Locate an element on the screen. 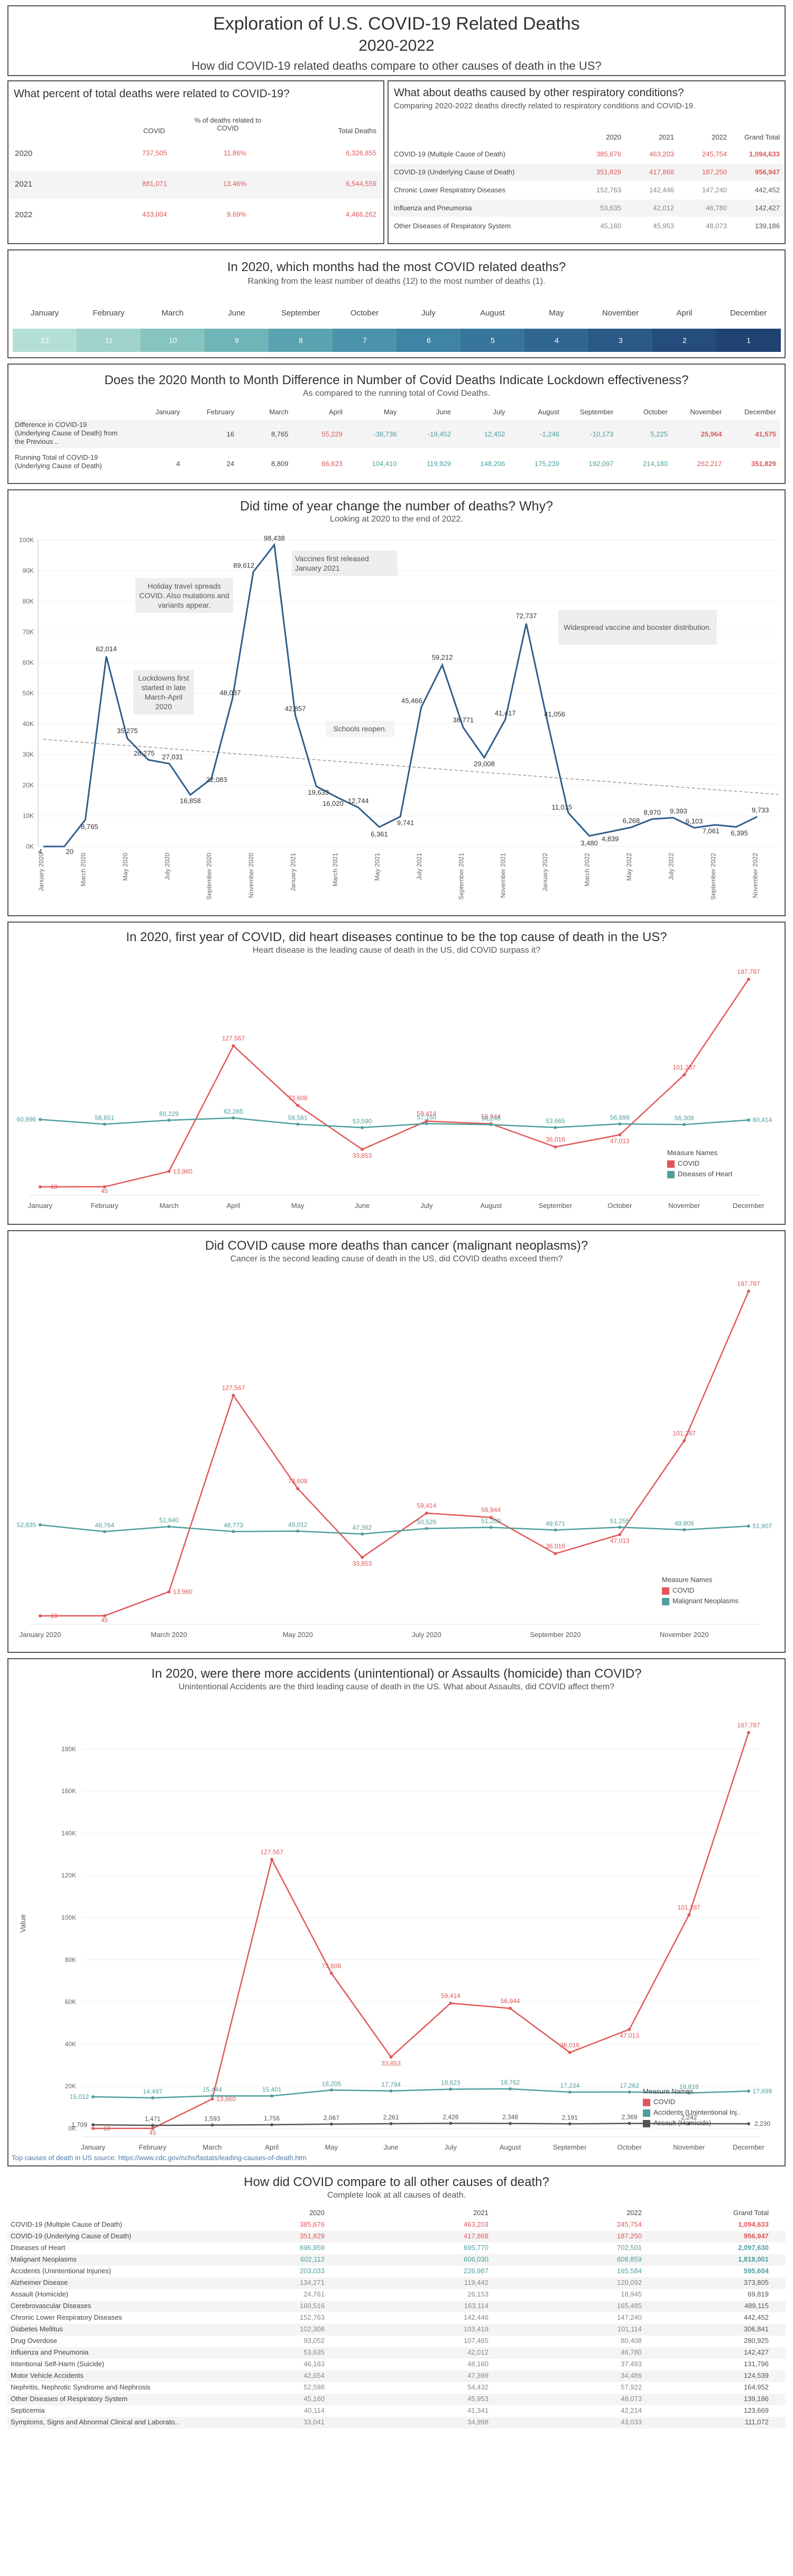 This screenshot has width=793, height=2576. cancer-data-label: 48,764 is located at coordinates (104, 1525).